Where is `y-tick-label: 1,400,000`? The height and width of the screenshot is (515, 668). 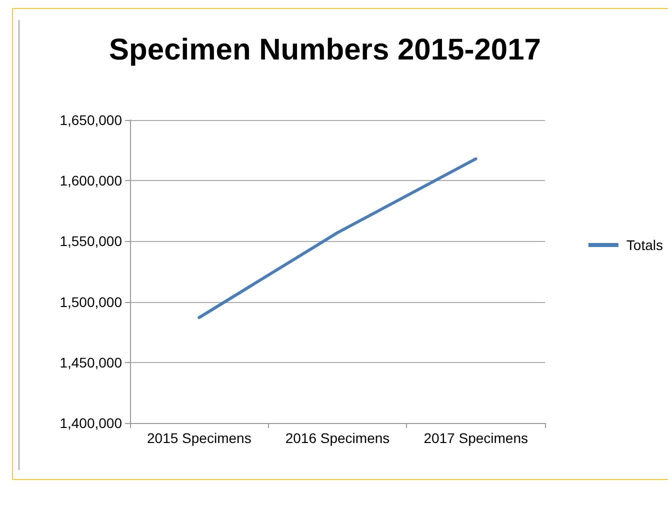
y-tick-label: 1,400,000 is located at coordinates (91, 423).